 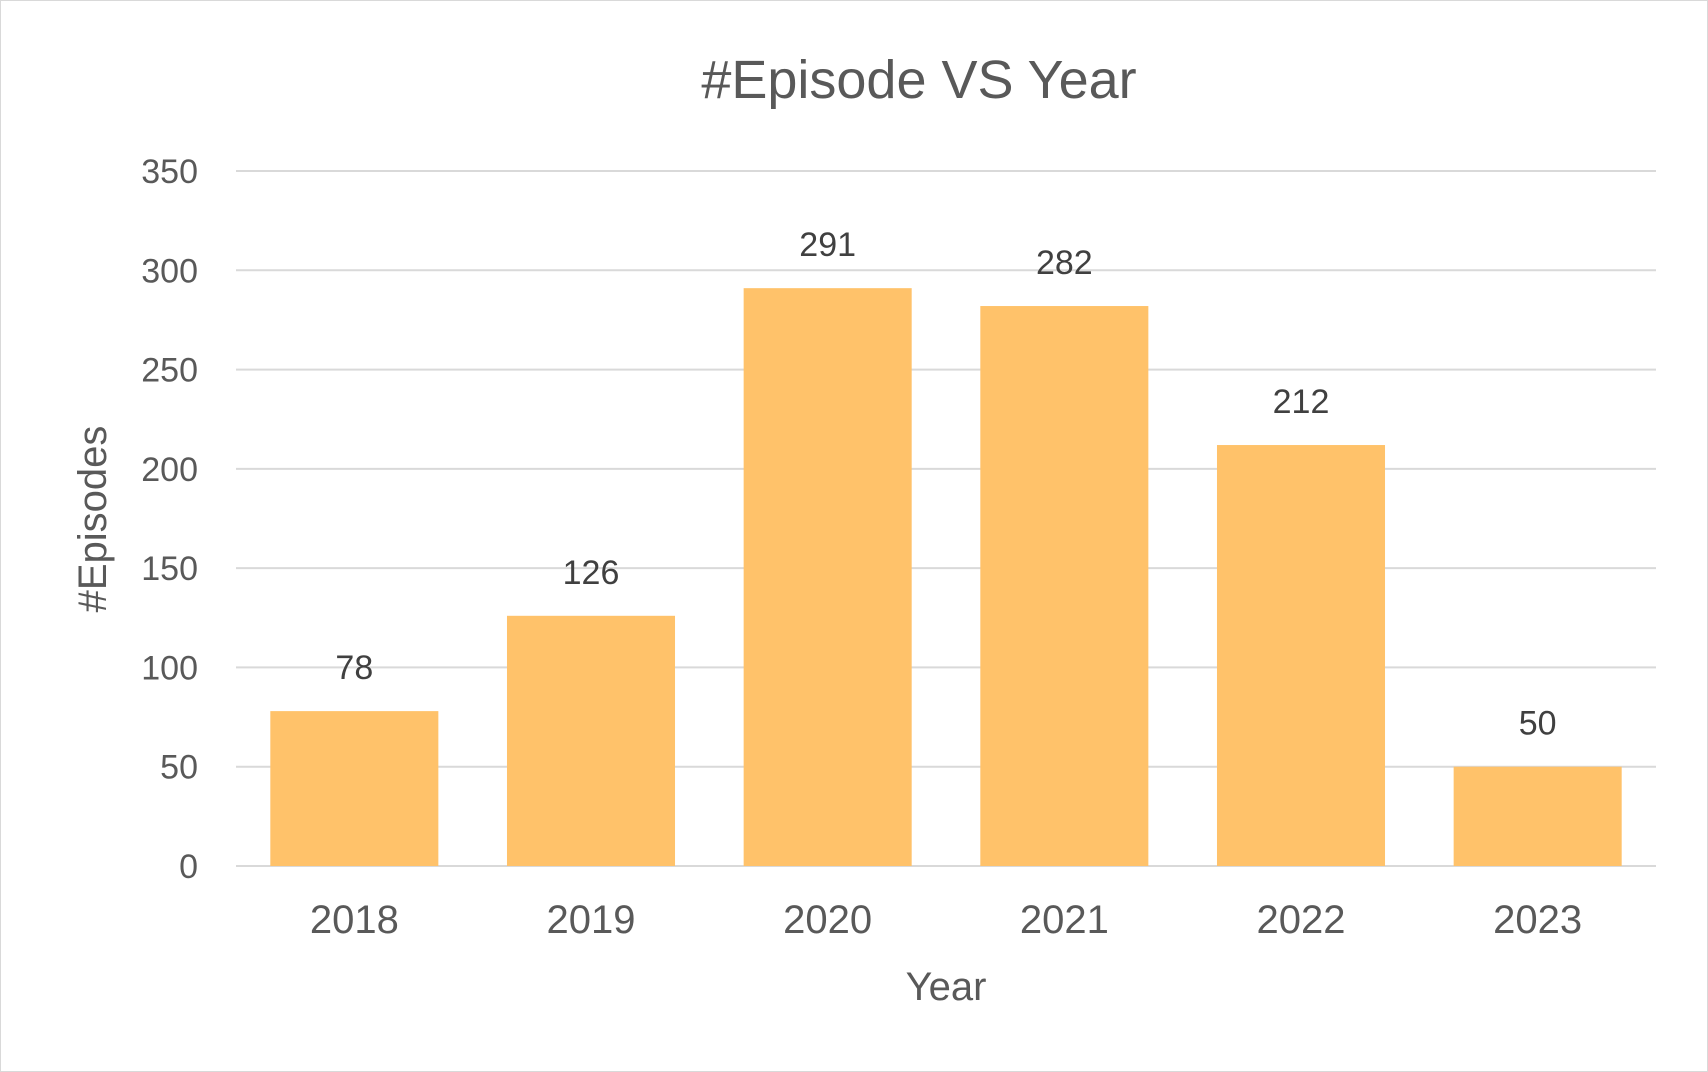 I want to click on bar-2018, so click(x=354, y=788).